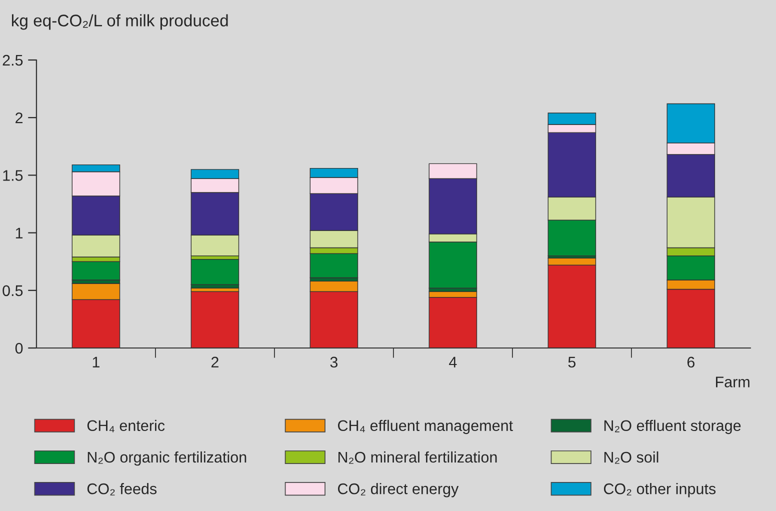 The width and height of the screenshot is (776, 511). Describe the element at coordinates (572, 362) in the screenshot. I see `x-tick-label: 5` at that location.